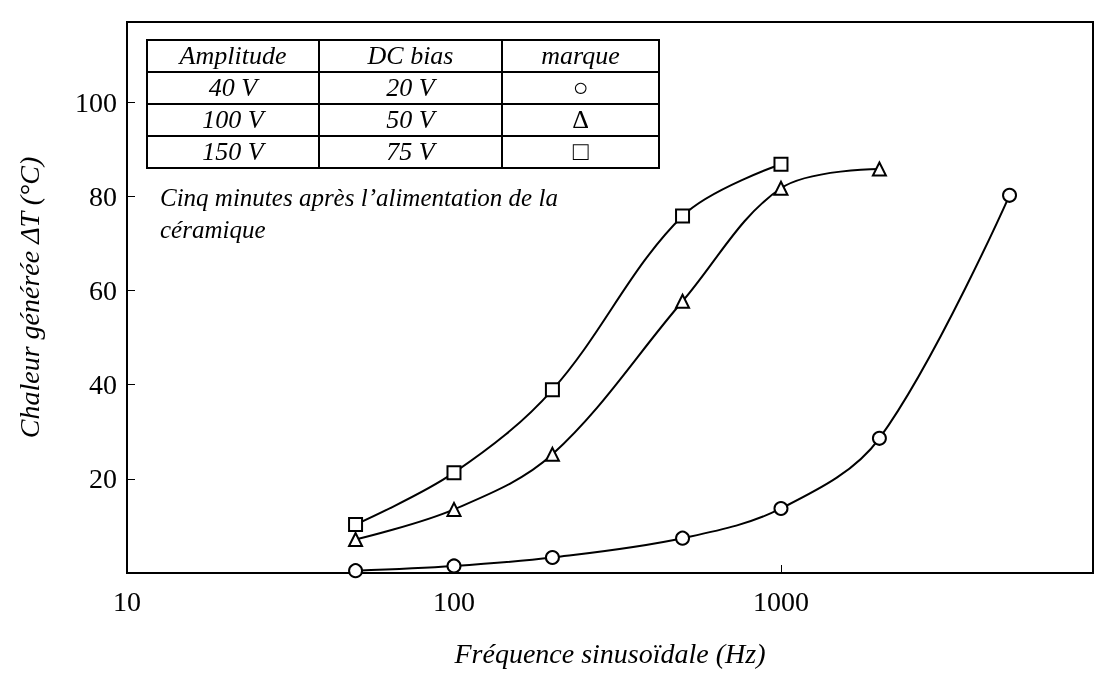 The width and height of the screenshot is (1096, 675). Describe the element at coordinates (103, 479) in the screenshot. I see `y-tick-label: 20` at that location.